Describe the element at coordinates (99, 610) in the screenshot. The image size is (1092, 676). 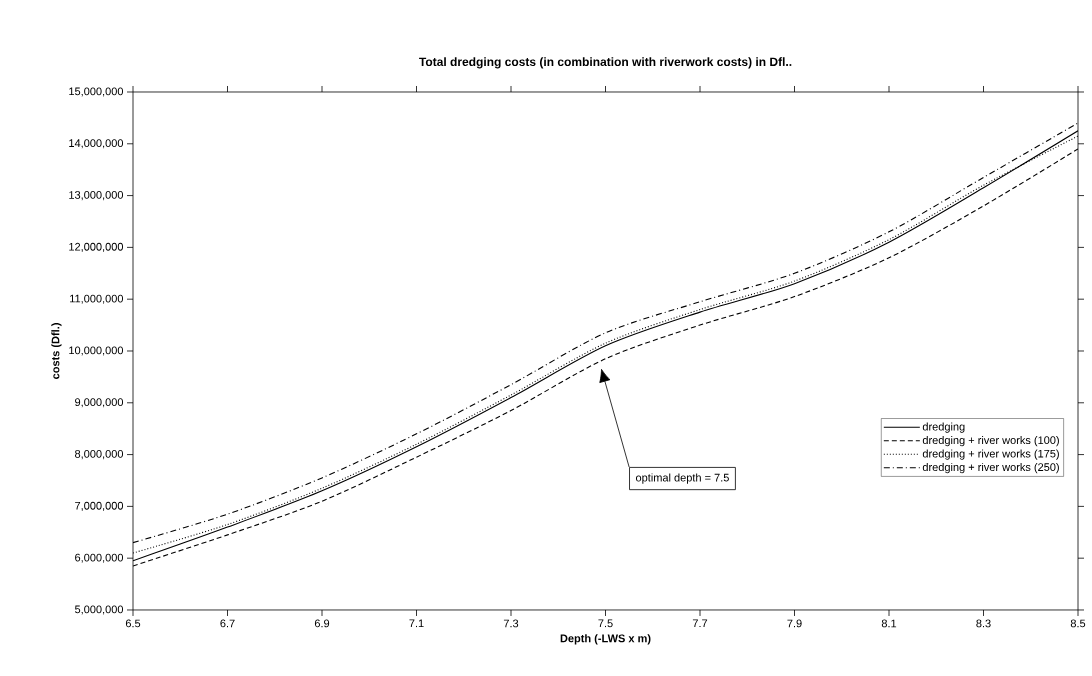
I see `y-tick-label: 5,000,000` at that location.